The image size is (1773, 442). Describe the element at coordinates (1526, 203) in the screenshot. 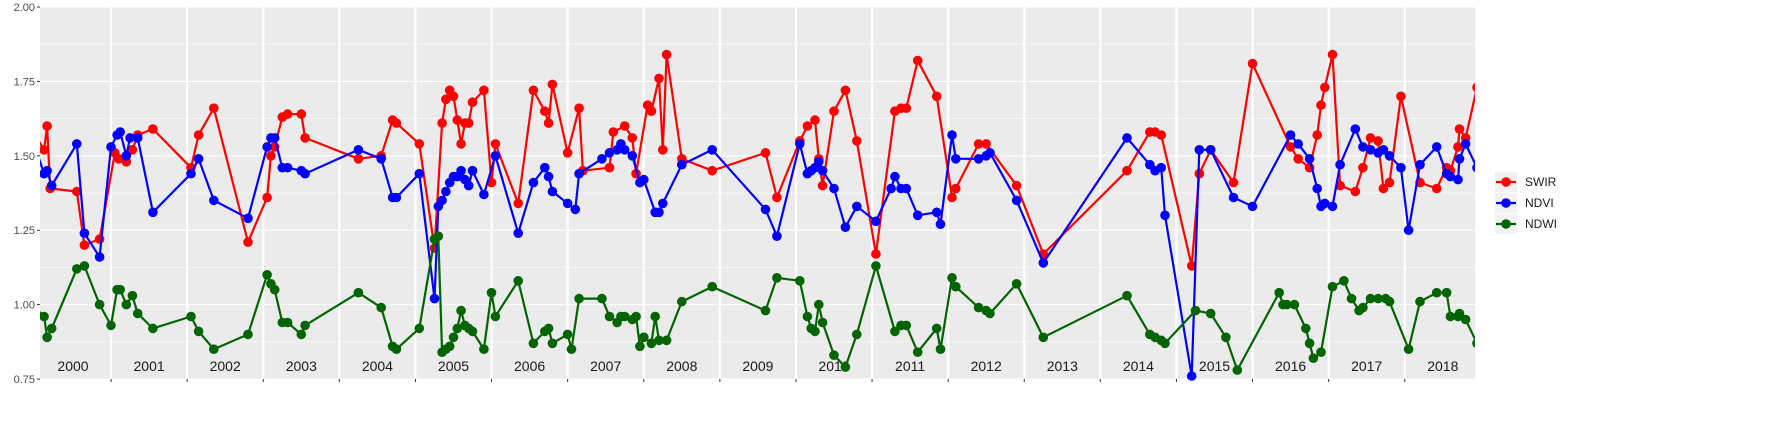

I see `legend: SWIR NDVI NDWI` at that location.